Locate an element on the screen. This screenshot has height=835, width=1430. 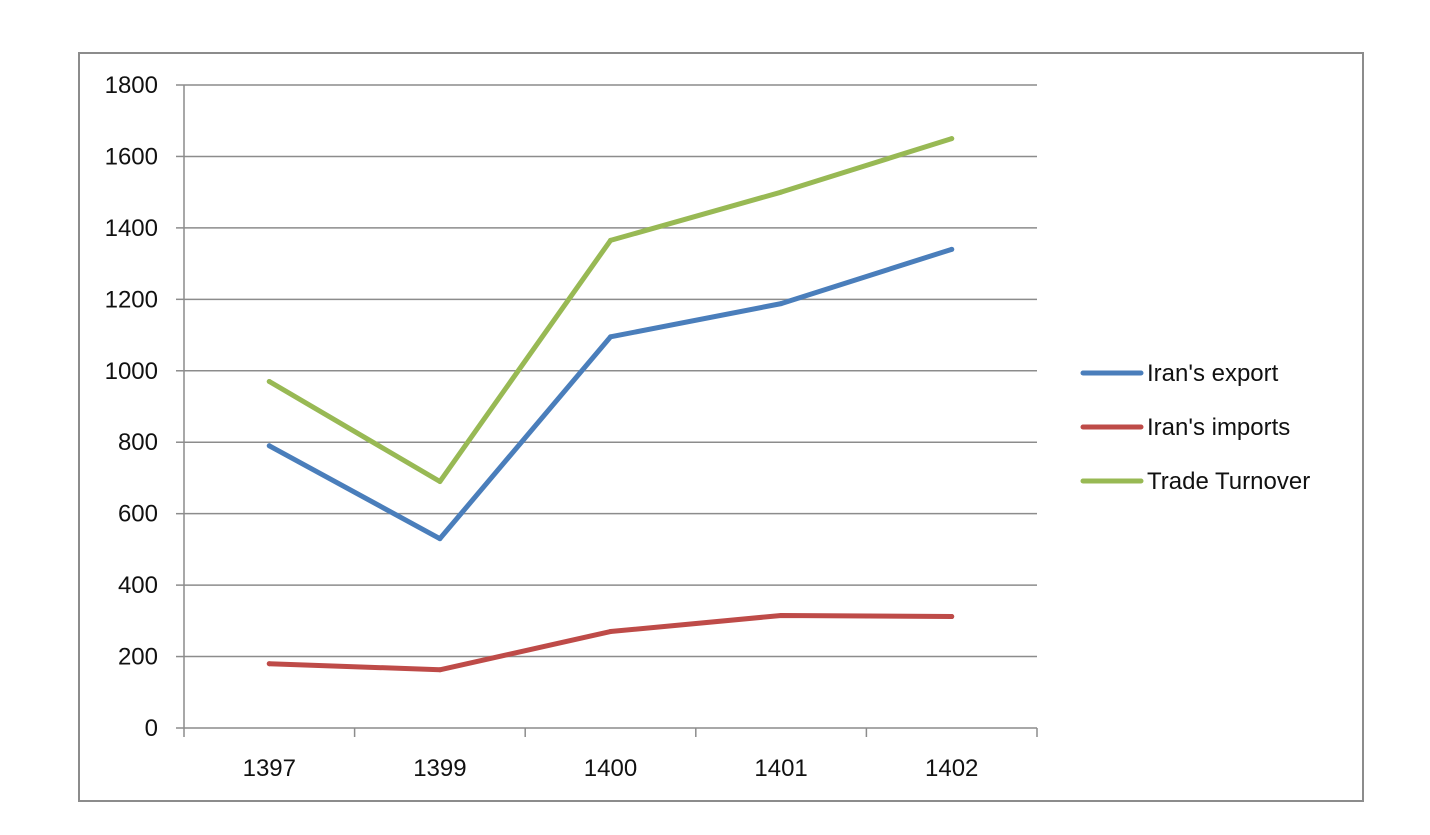
y-axis-tick-labels: 0 200 400 600 800 1000 1200 1400 1600 1800 is located at coordinates (131, 407).